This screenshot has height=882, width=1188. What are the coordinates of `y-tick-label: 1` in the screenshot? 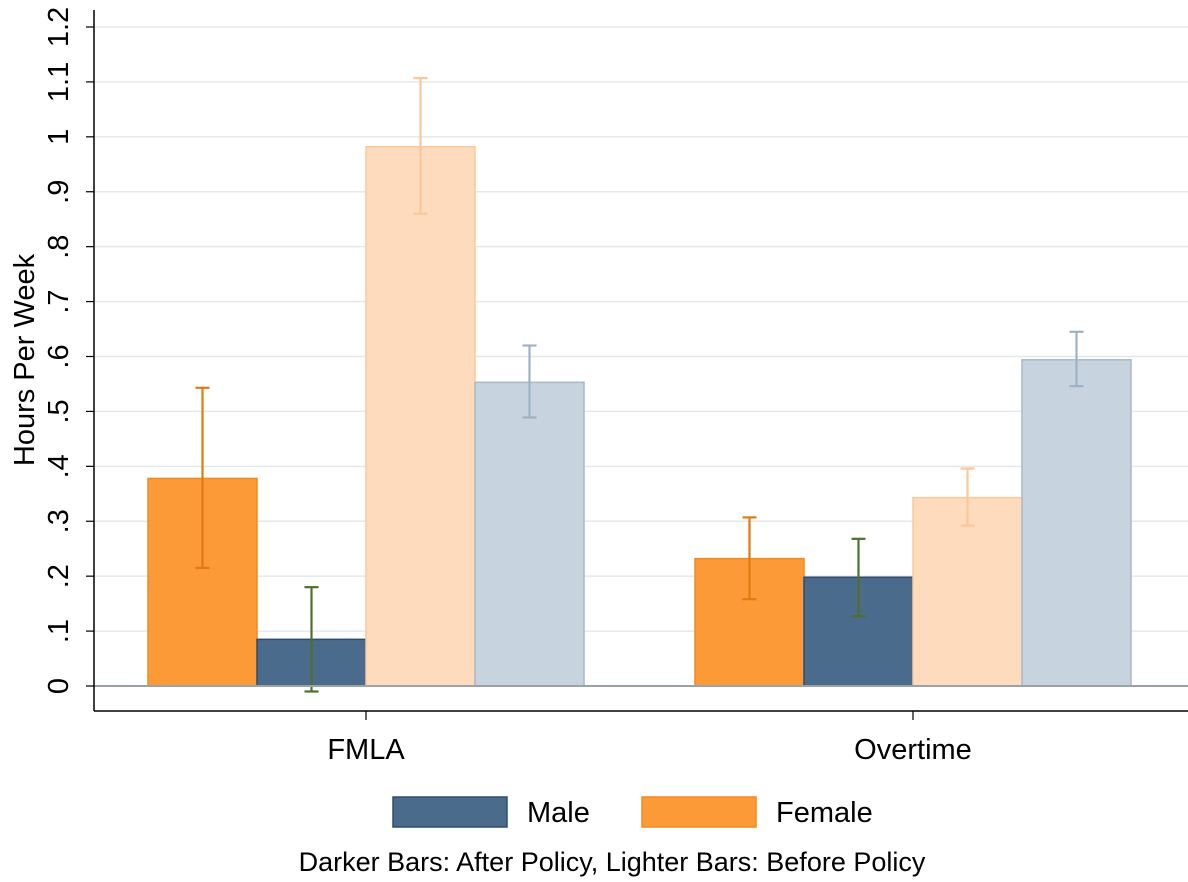 It's located at (59, 137).